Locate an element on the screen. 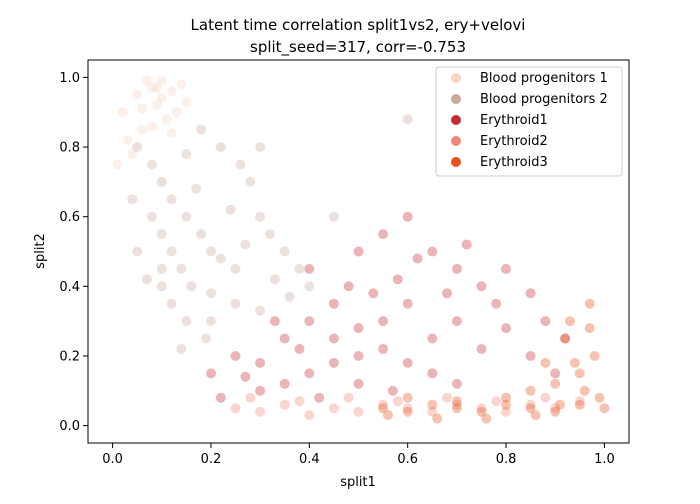 The height and width of the screenshot is (504, 700). x-tick-label-2: 0.4 is located at coordinates (309, 459).